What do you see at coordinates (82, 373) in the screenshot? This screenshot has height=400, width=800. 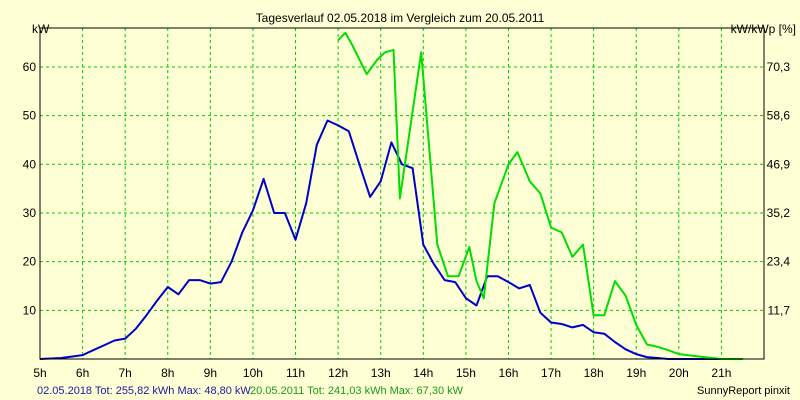 I see `x-tick-label: 6h` at bounding box center [82, 373].